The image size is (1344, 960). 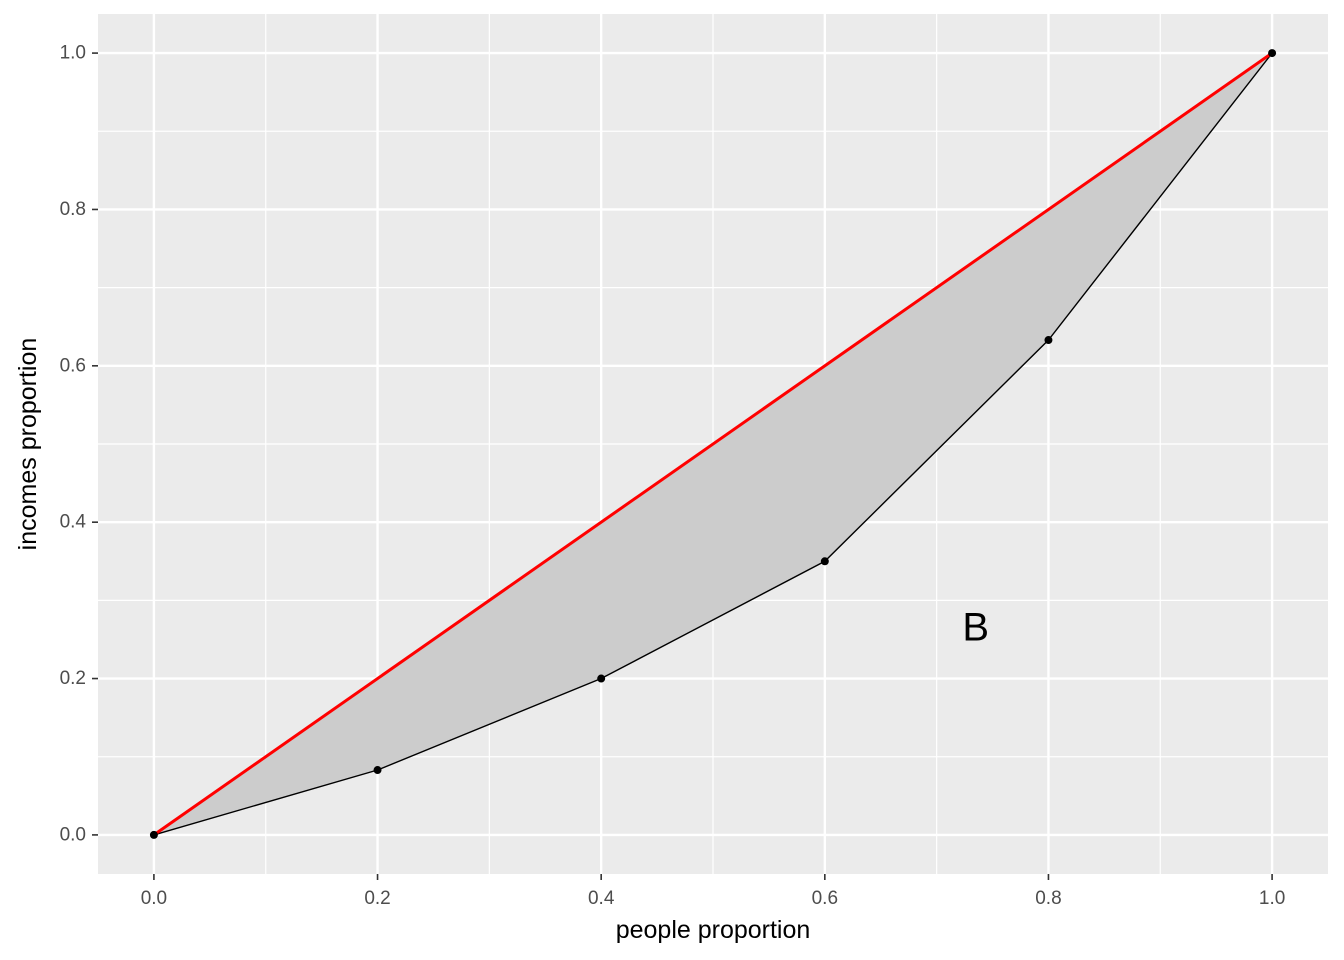 What do you see at coordinates (713, 891) in the screenshot?
I see `x-axis-ticks: 0.0 0.2 0.4 0.6 0.8 1.0` at bounding box center [713, 891].